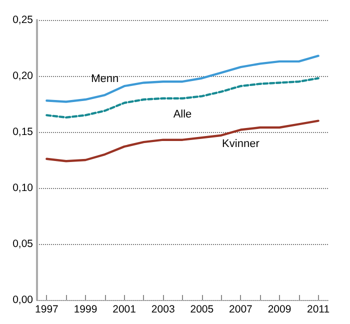 Image resolution: width=350 pixels, height=324 pixels. Describe the element at coordinates (23, 20) in the screenshot. I see `y-tick-label: 0,25` at that location.